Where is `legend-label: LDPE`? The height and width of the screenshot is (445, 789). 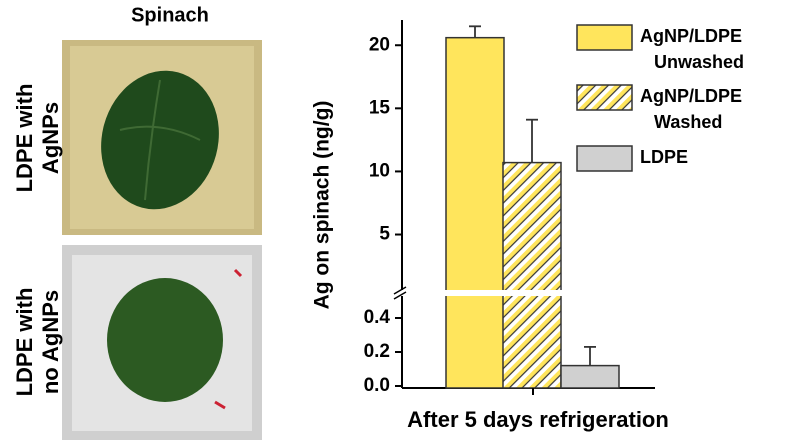
legend-label: LDPE is located at coordinates (664, 157).